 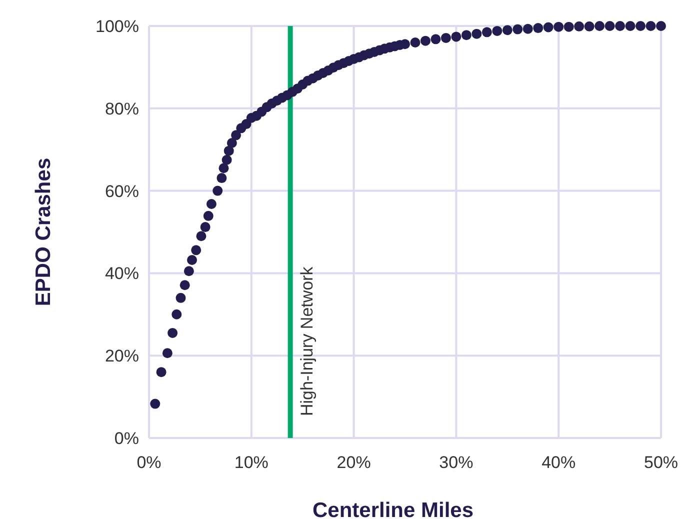 I want to click on y-axis-title: EPDO Crashes, so click(x=43, y=232).